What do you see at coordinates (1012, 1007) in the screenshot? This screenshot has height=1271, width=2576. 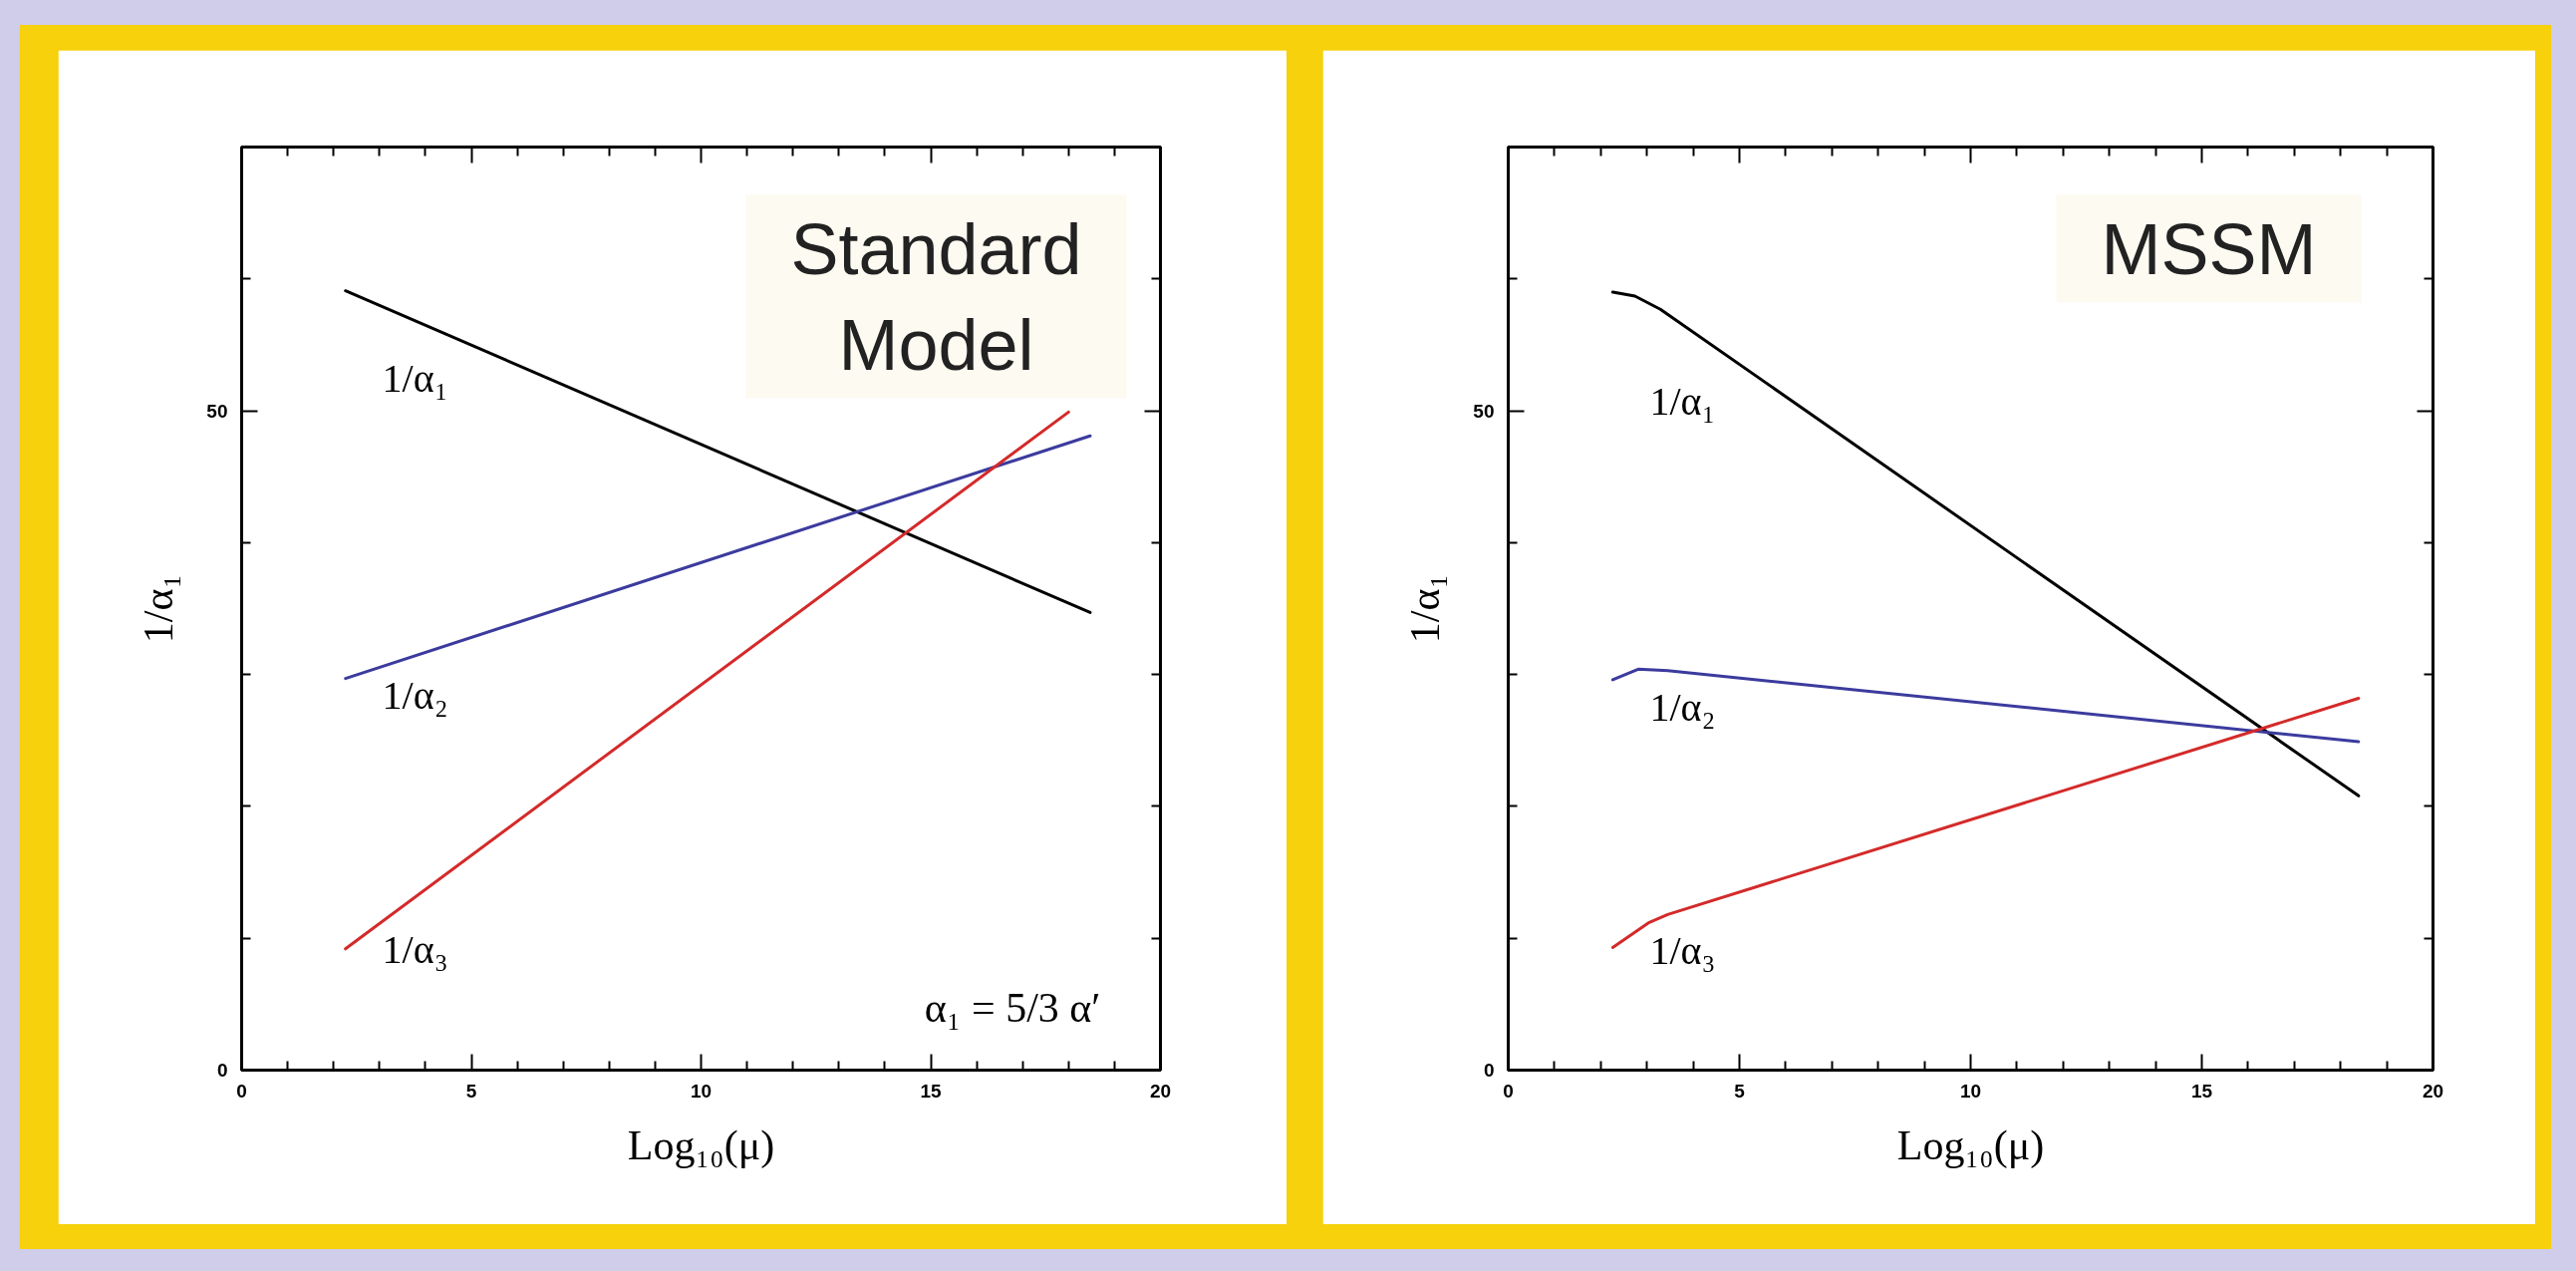 I see `annotation: α₁ = 5/3 α′` at bounding box center [1012, 1007].